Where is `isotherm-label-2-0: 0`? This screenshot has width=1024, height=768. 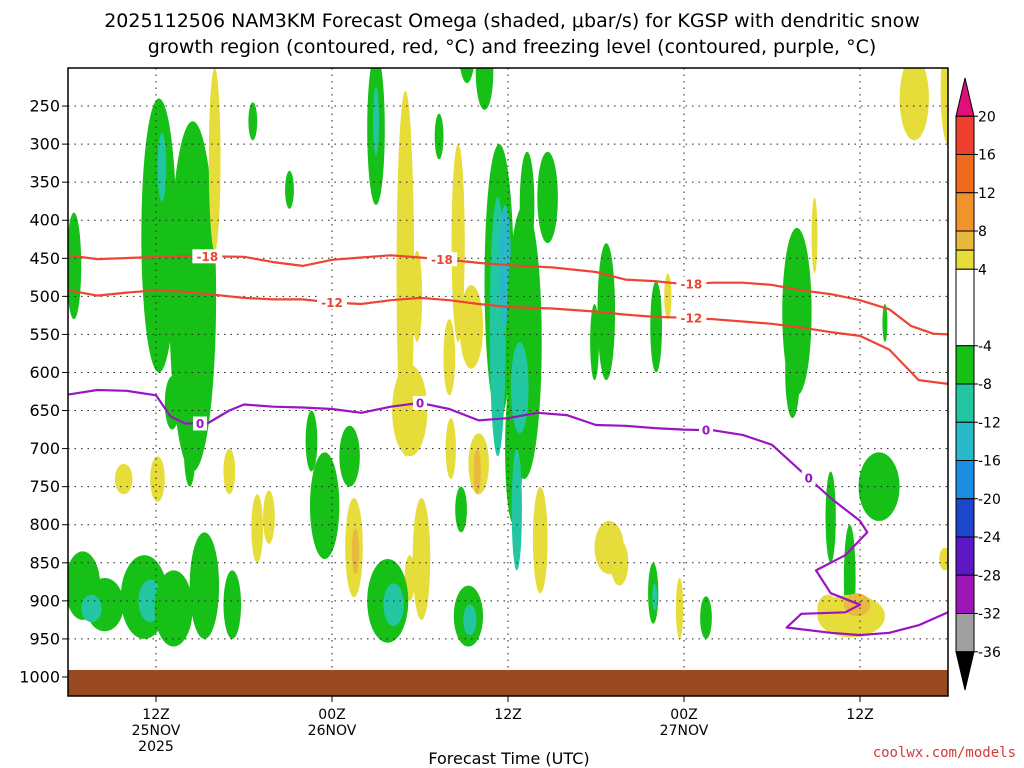
isotherm-label-2-0: 0 is located at coordinates (200, 424).